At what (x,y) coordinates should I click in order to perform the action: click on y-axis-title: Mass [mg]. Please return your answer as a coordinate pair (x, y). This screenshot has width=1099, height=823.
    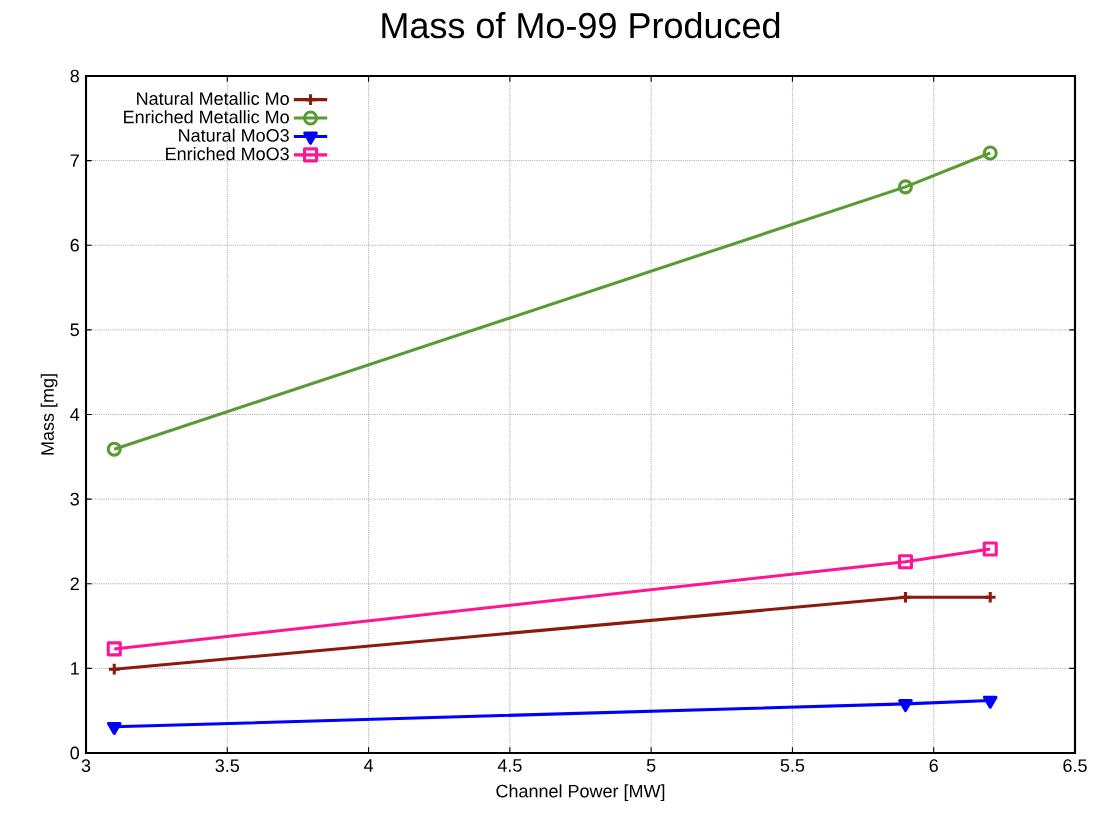
    Looking at the image, I should click on (49, 414).